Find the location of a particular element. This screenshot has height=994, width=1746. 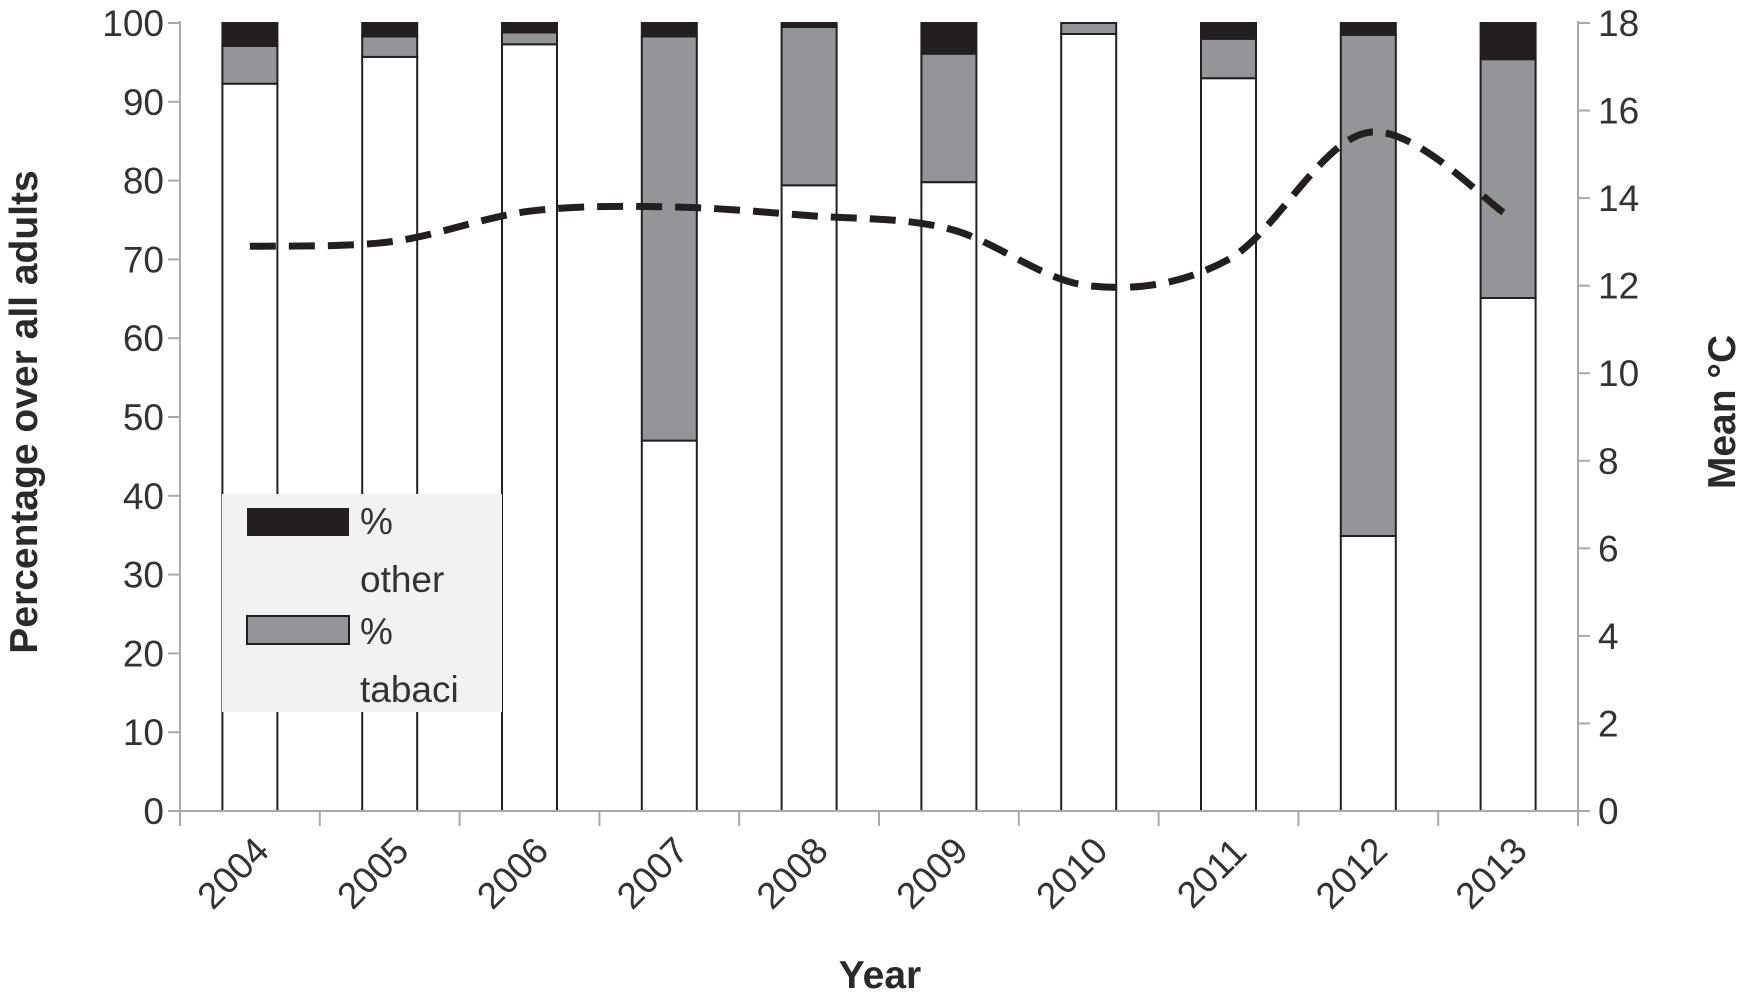

bar-segment-2010-s1 is located at coordinates (1089, 28).